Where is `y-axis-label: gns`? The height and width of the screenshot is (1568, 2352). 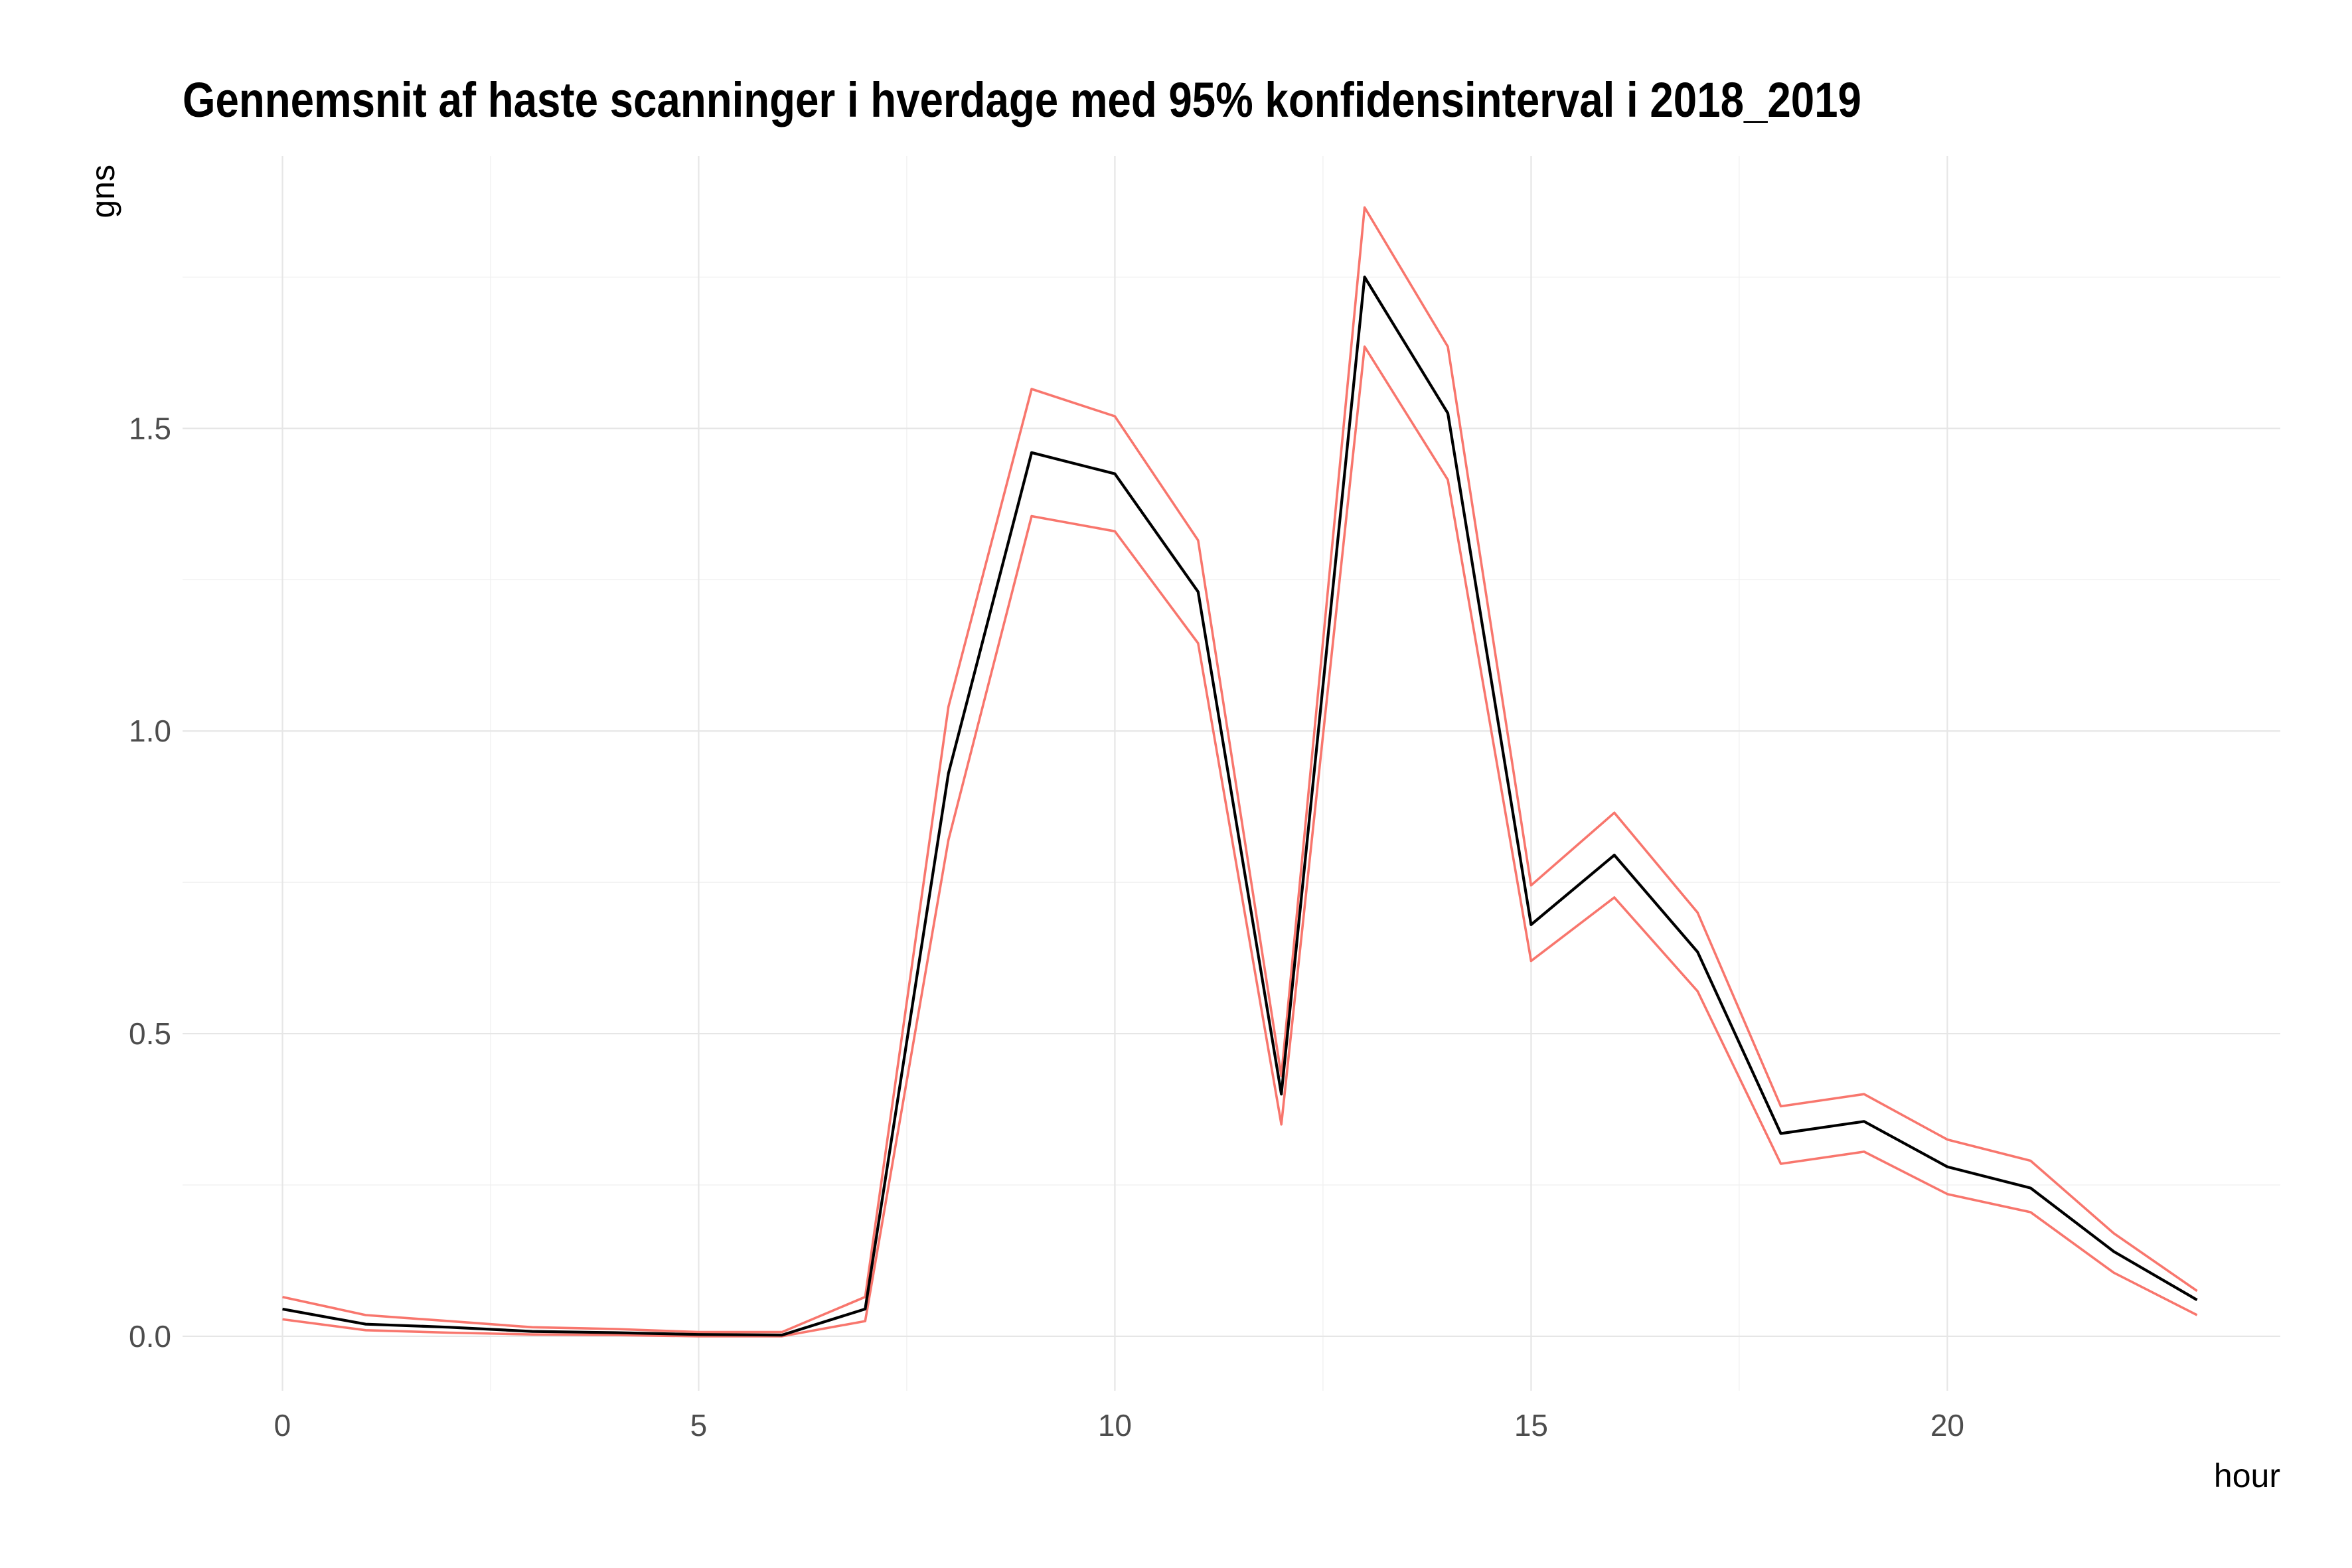 y-axis-label: gns is located at coordinates (102, 192).